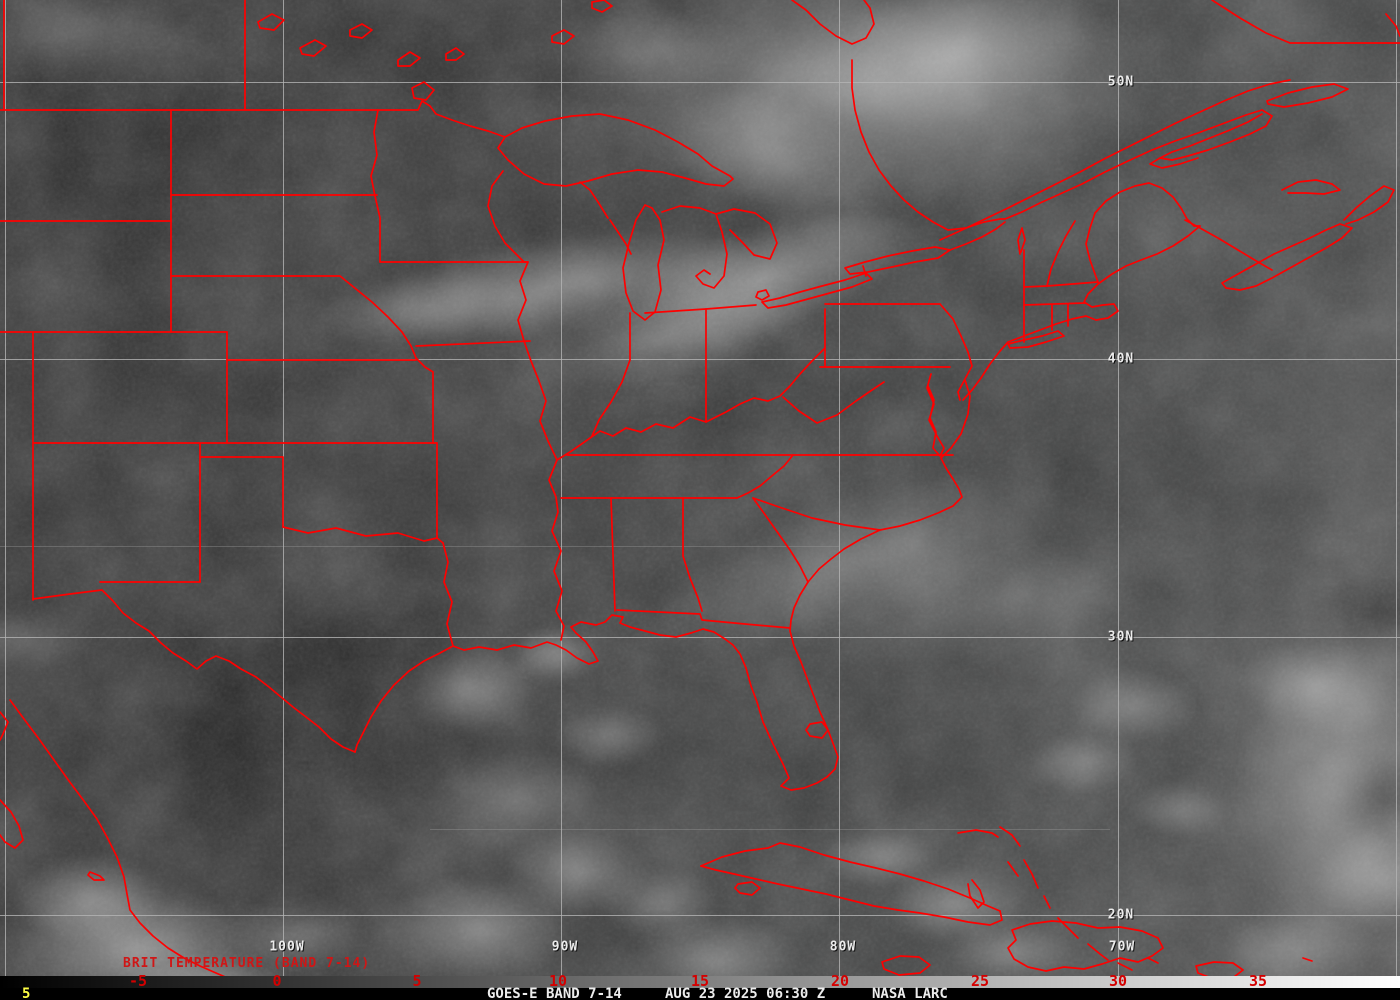 Image resolution: width=1400 pixels, height=1000 pixels. I want to click on colorbar-tick-label: 30, so click(1118, 981).